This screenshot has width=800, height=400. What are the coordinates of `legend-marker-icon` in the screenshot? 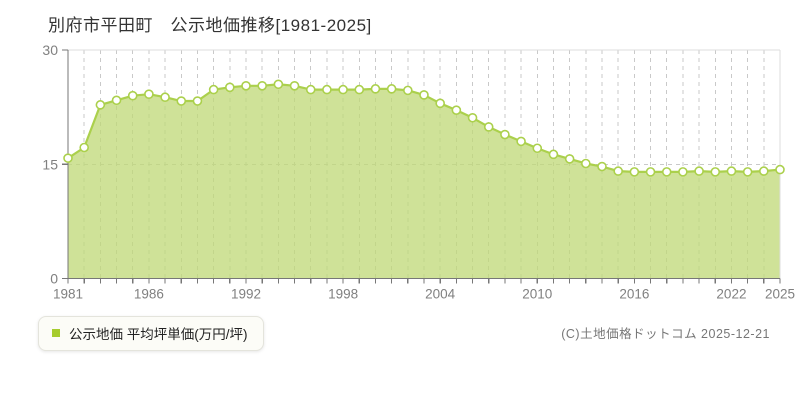 It's located at (56, 333).